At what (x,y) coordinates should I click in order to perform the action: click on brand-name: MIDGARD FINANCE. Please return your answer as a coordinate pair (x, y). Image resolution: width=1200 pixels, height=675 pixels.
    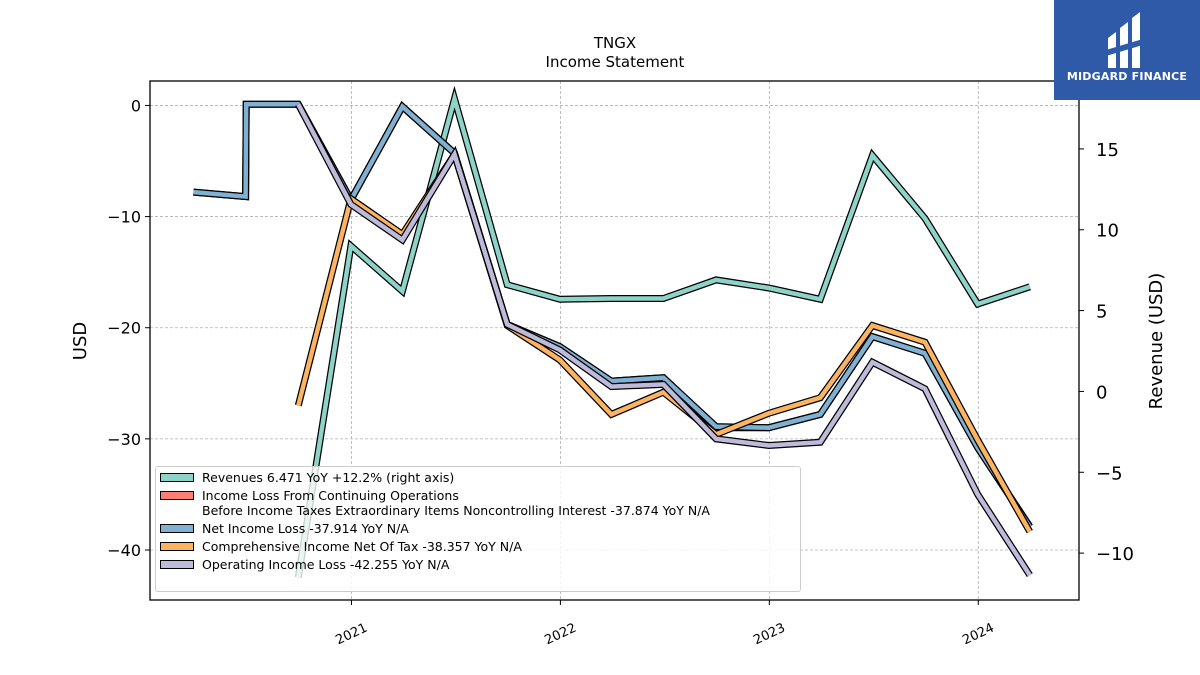
    Looking at the image, I should click on (1127, 76).